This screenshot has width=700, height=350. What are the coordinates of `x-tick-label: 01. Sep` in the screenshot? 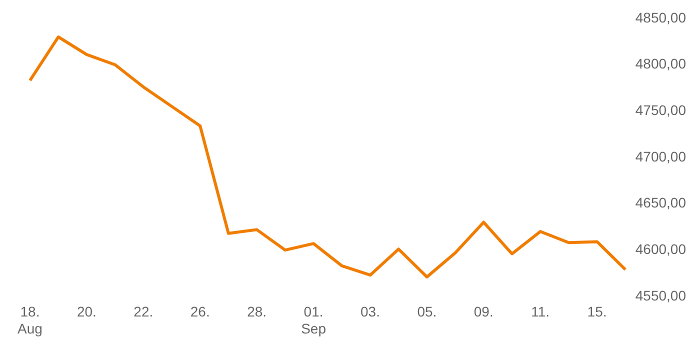 It's located at (313, 320).